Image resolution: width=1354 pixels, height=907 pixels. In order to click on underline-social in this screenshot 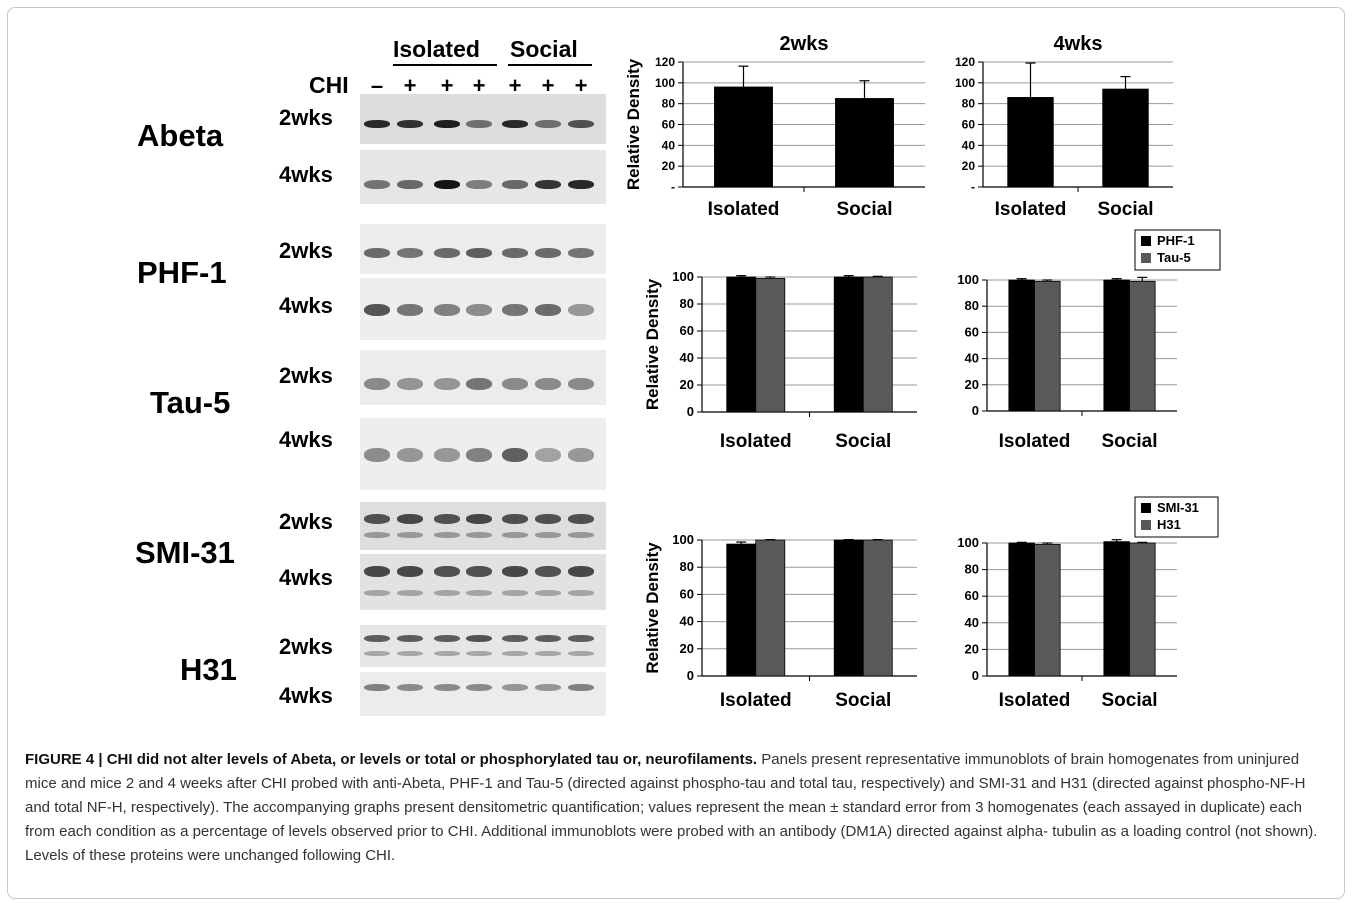, I will do `click(550, 65)`.